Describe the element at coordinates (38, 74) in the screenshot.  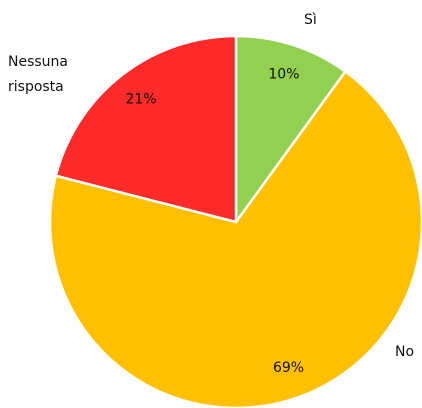
I see `category-label: Nessuna risposta` at that location.